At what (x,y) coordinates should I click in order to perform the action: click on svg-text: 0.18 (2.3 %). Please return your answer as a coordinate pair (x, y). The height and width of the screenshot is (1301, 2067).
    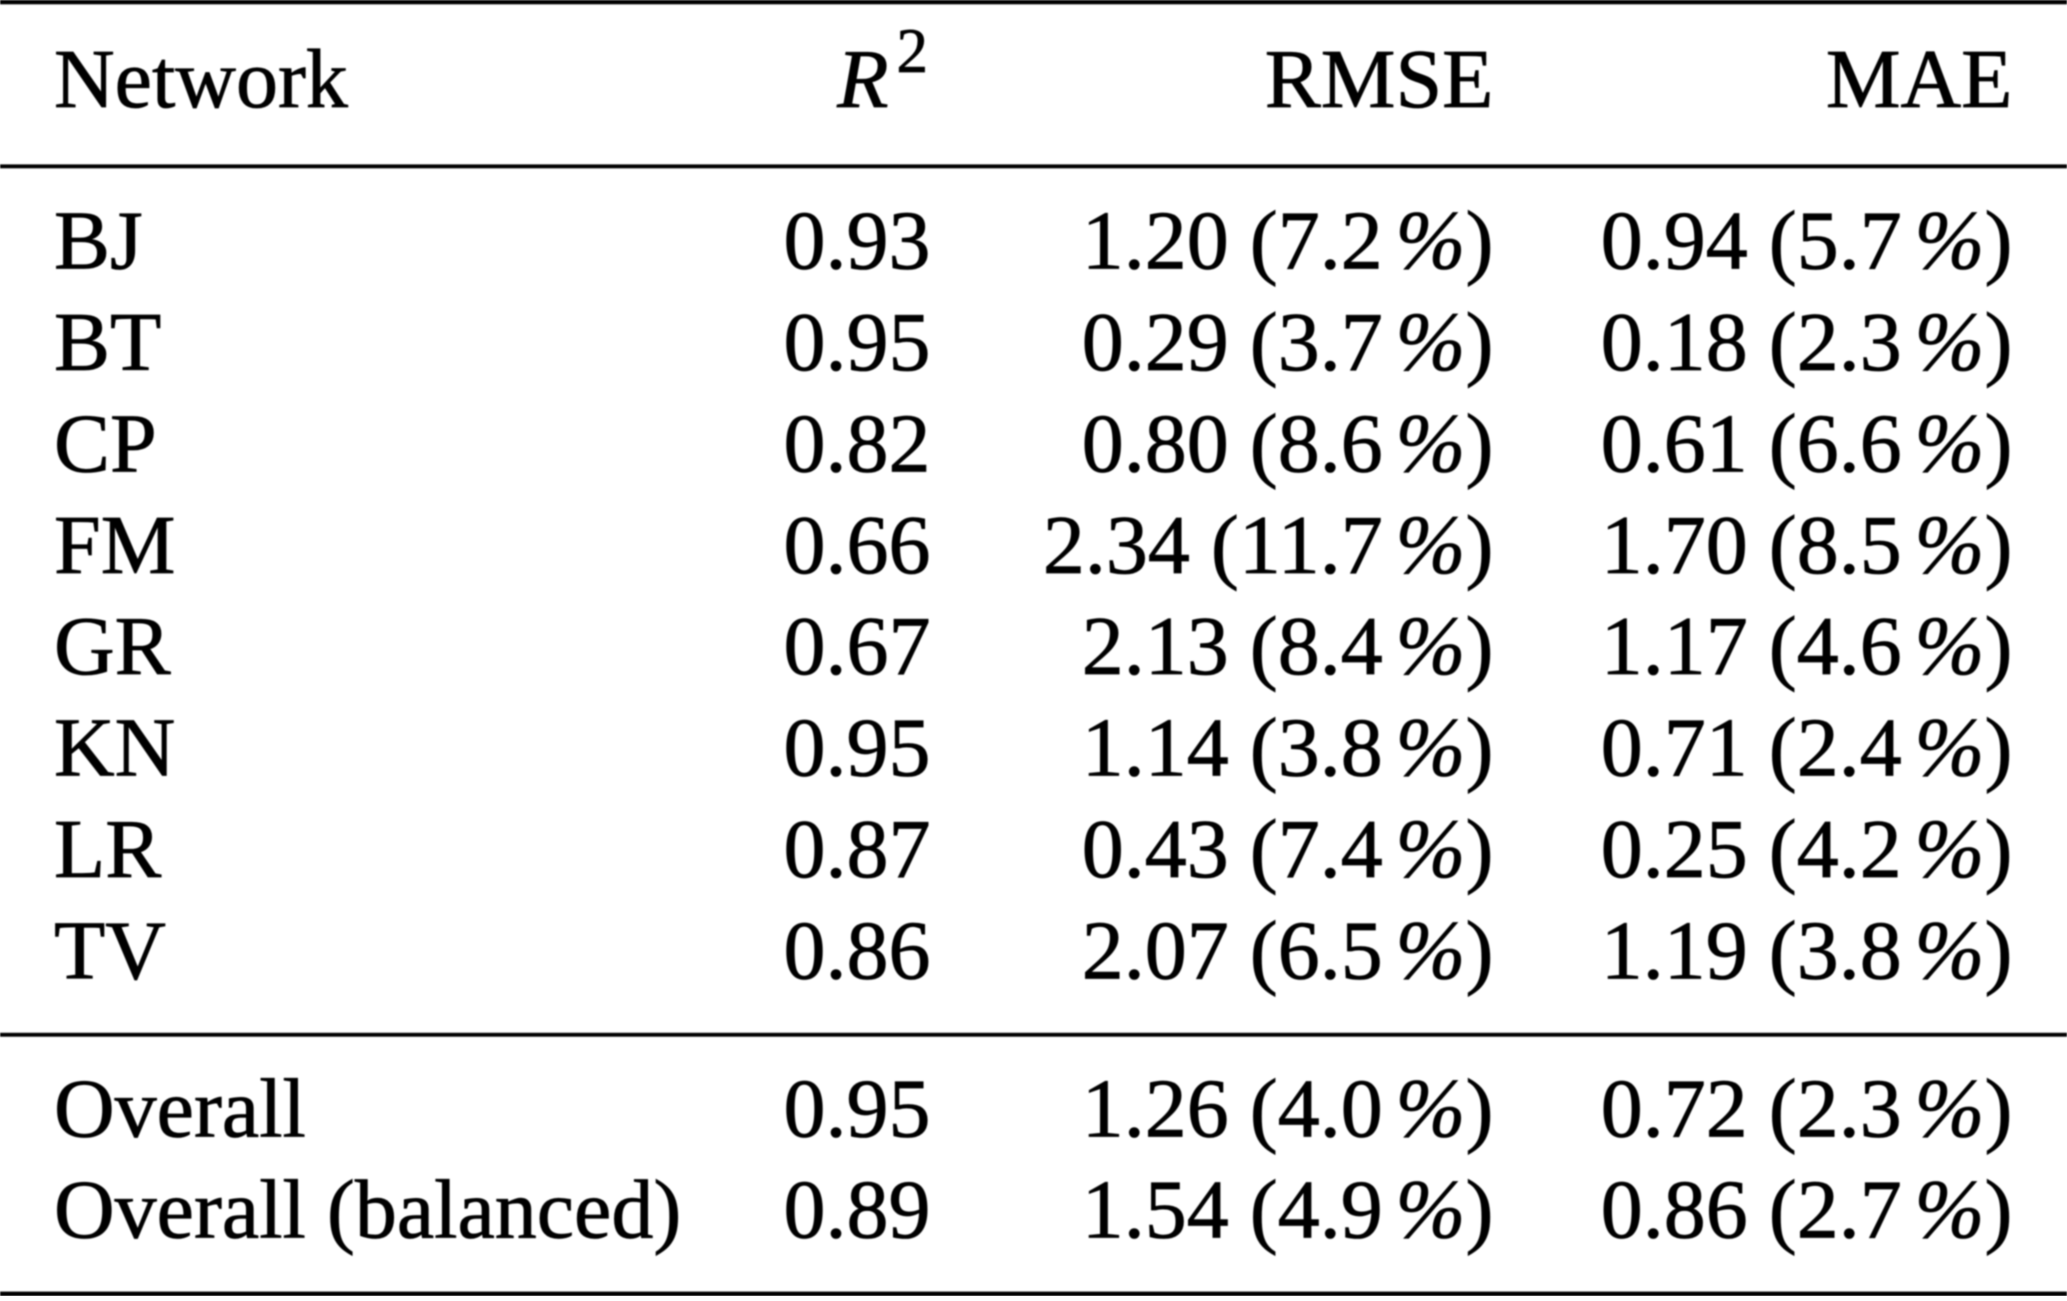
    Looking at the image, I should click on (1807, 342).